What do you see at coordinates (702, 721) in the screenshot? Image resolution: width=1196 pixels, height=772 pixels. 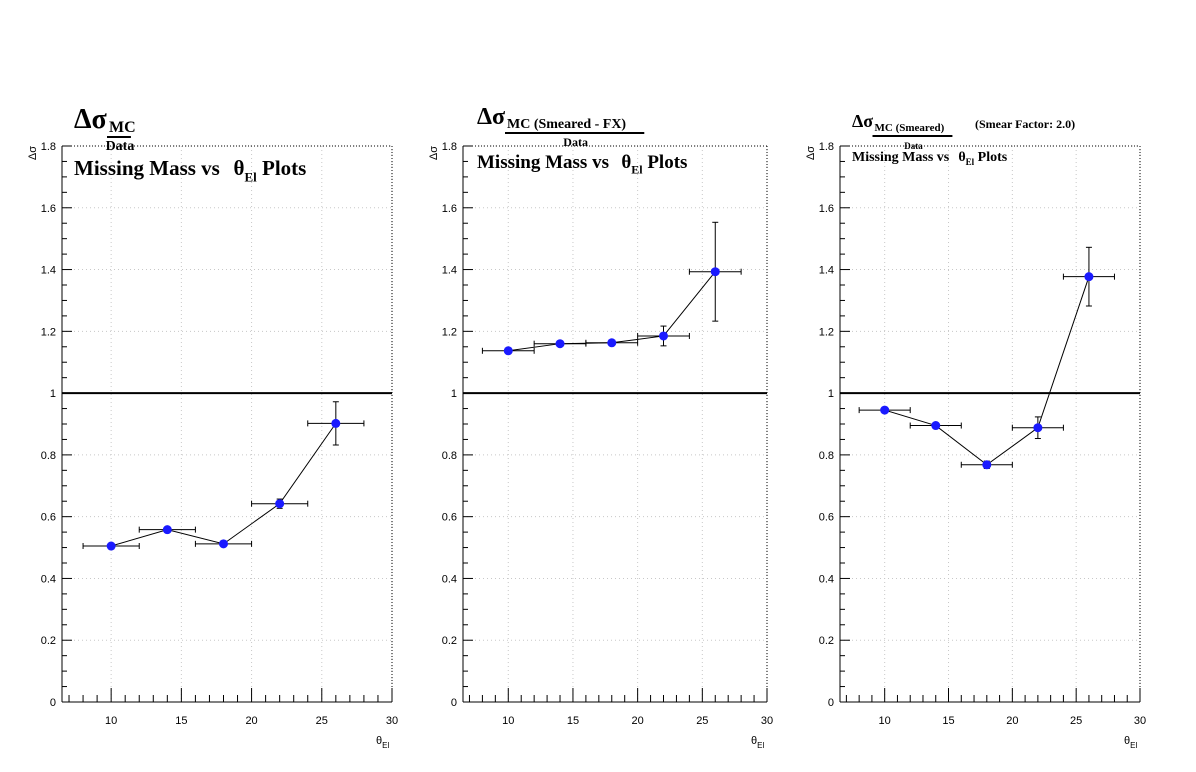 I see `x-tick-label: 25` at bounding box center [702, 721].